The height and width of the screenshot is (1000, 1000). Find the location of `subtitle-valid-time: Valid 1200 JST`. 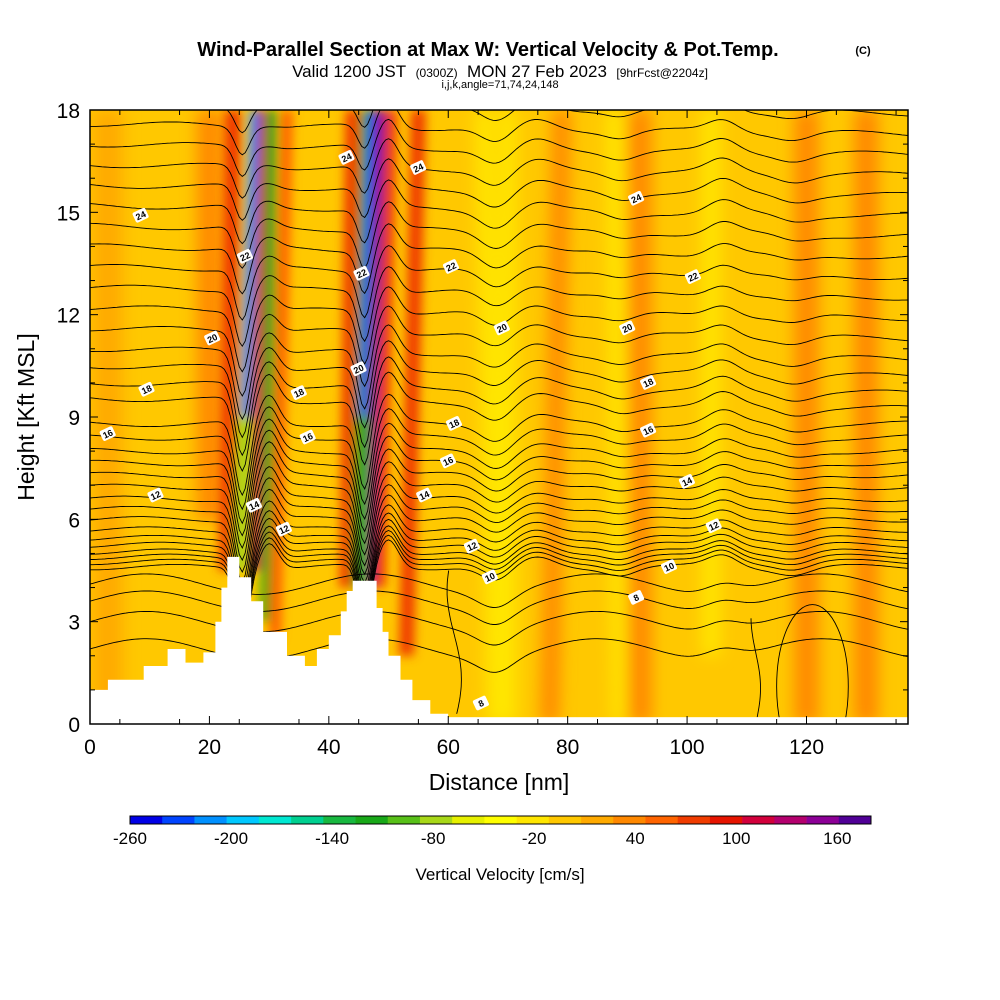

subtitle-valid-time: Valid 1200 JST is located at coordinates (349, 71).